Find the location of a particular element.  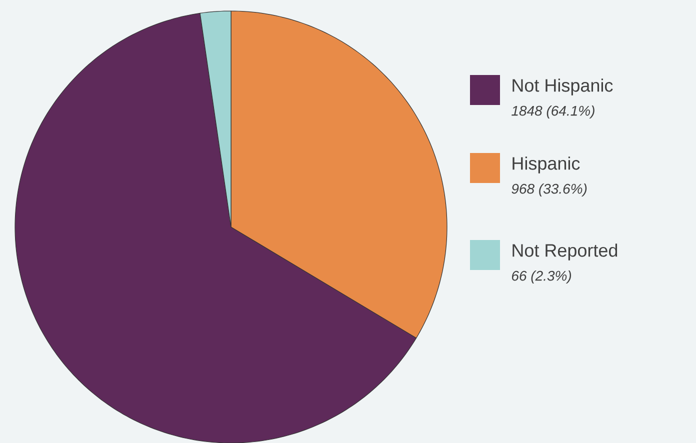

legend-label: Not Reported is located at coordinates (565, 252).